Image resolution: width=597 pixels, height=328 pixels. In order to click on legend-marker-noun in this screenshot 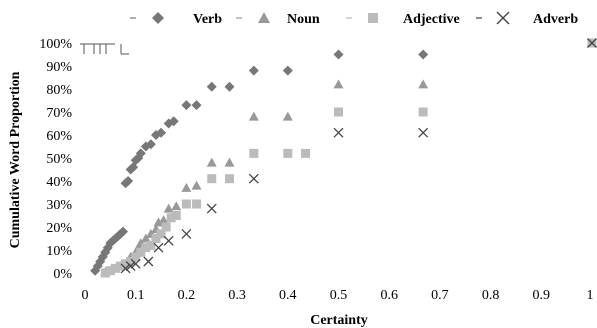, I will do `click(264, 17)`.